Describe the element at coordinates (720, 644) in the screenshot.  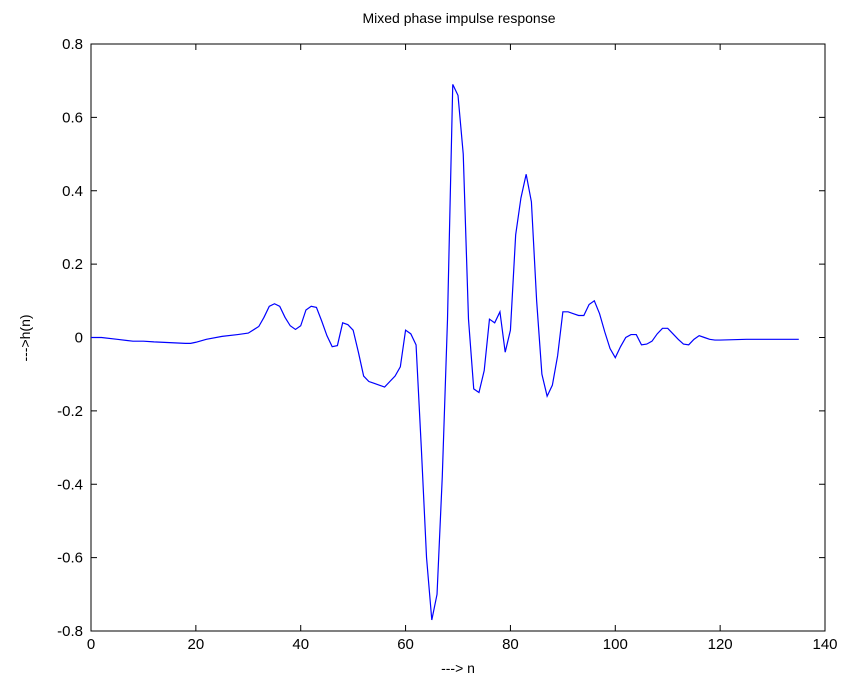
I see `x-tick-label: 120` at that location.